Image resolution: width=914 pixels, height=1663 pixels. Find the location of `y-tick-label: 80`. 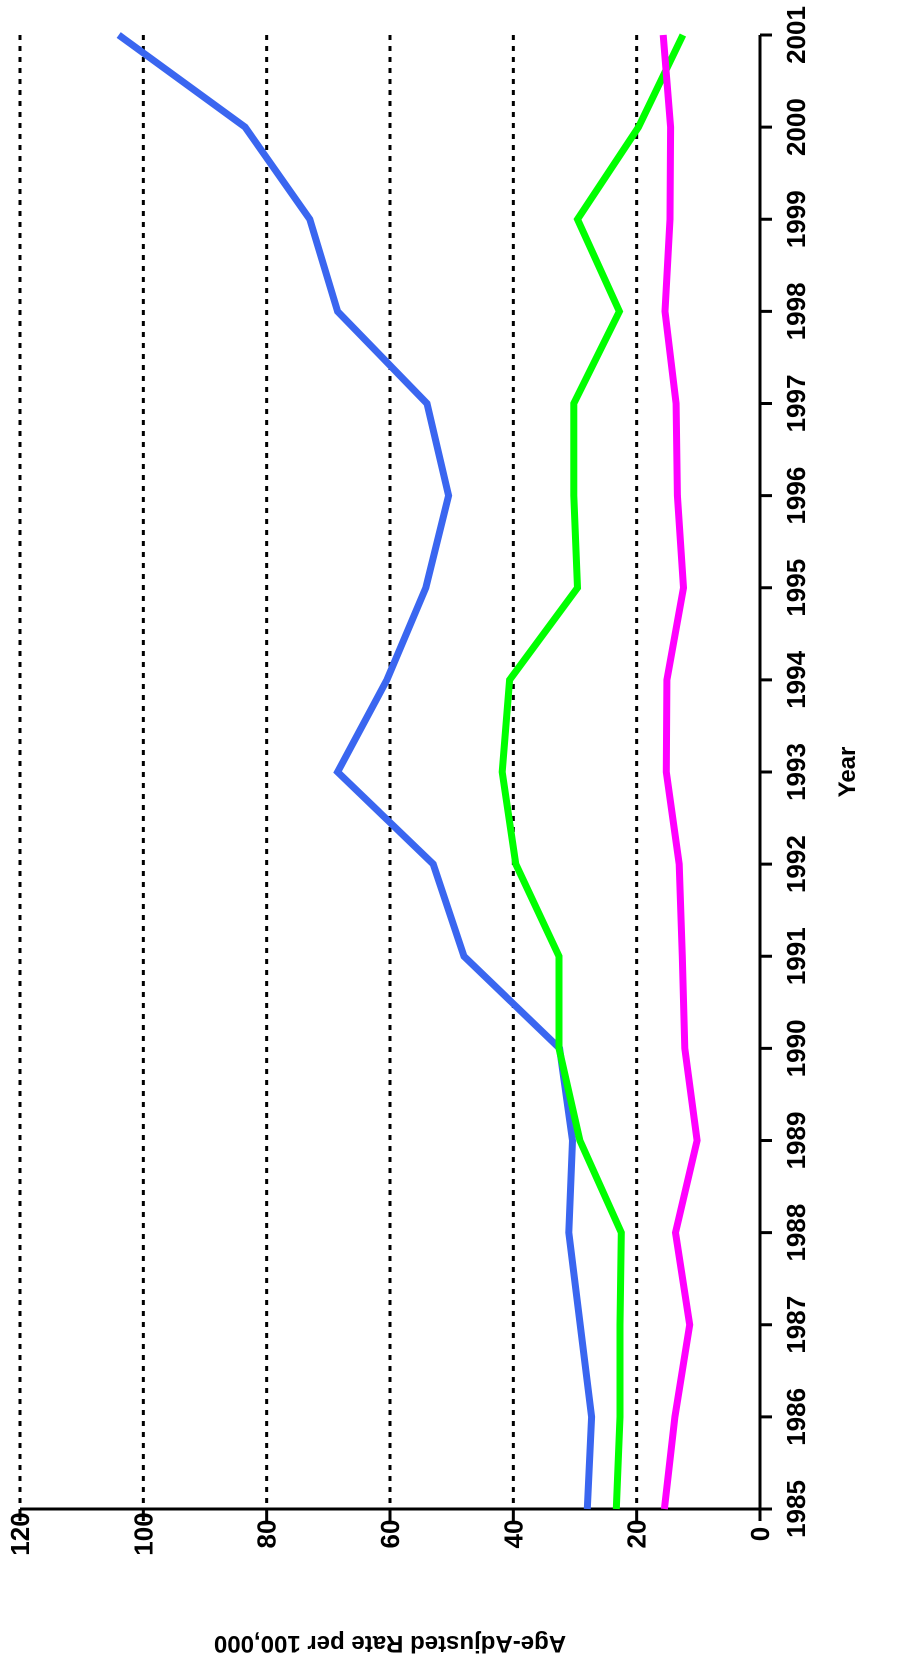

y-tick-label: 80 is located at coordinates (267, 1534).